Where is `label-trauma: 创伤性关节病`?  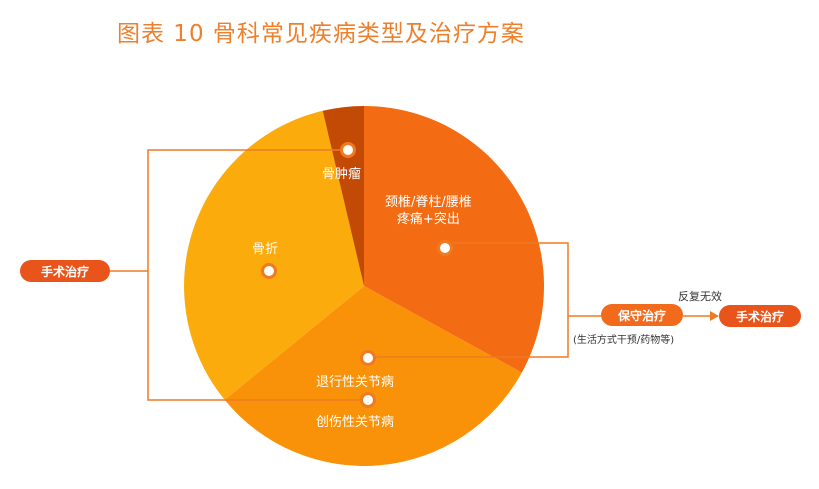 label-trauma: 创伤性关节病 is located at coordinates (355, 422).